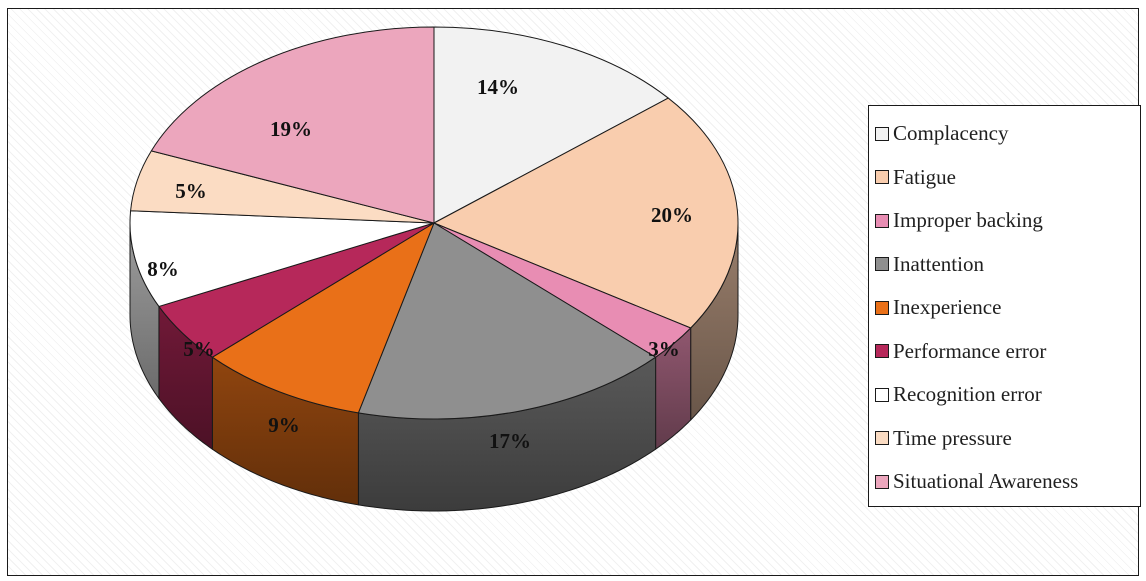 This screenshot has width=1146, height=581. I want to click on data-label-inattention: 17%, so click(510, 441).